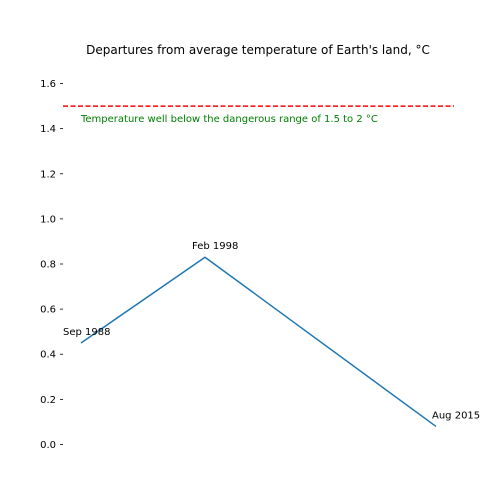 This screenshot has height=504, width=504. What do you see at coordinates (48, 174) in the screenshot?
I see `y-tick-label: 1.2` at bounding box center [48, 174].